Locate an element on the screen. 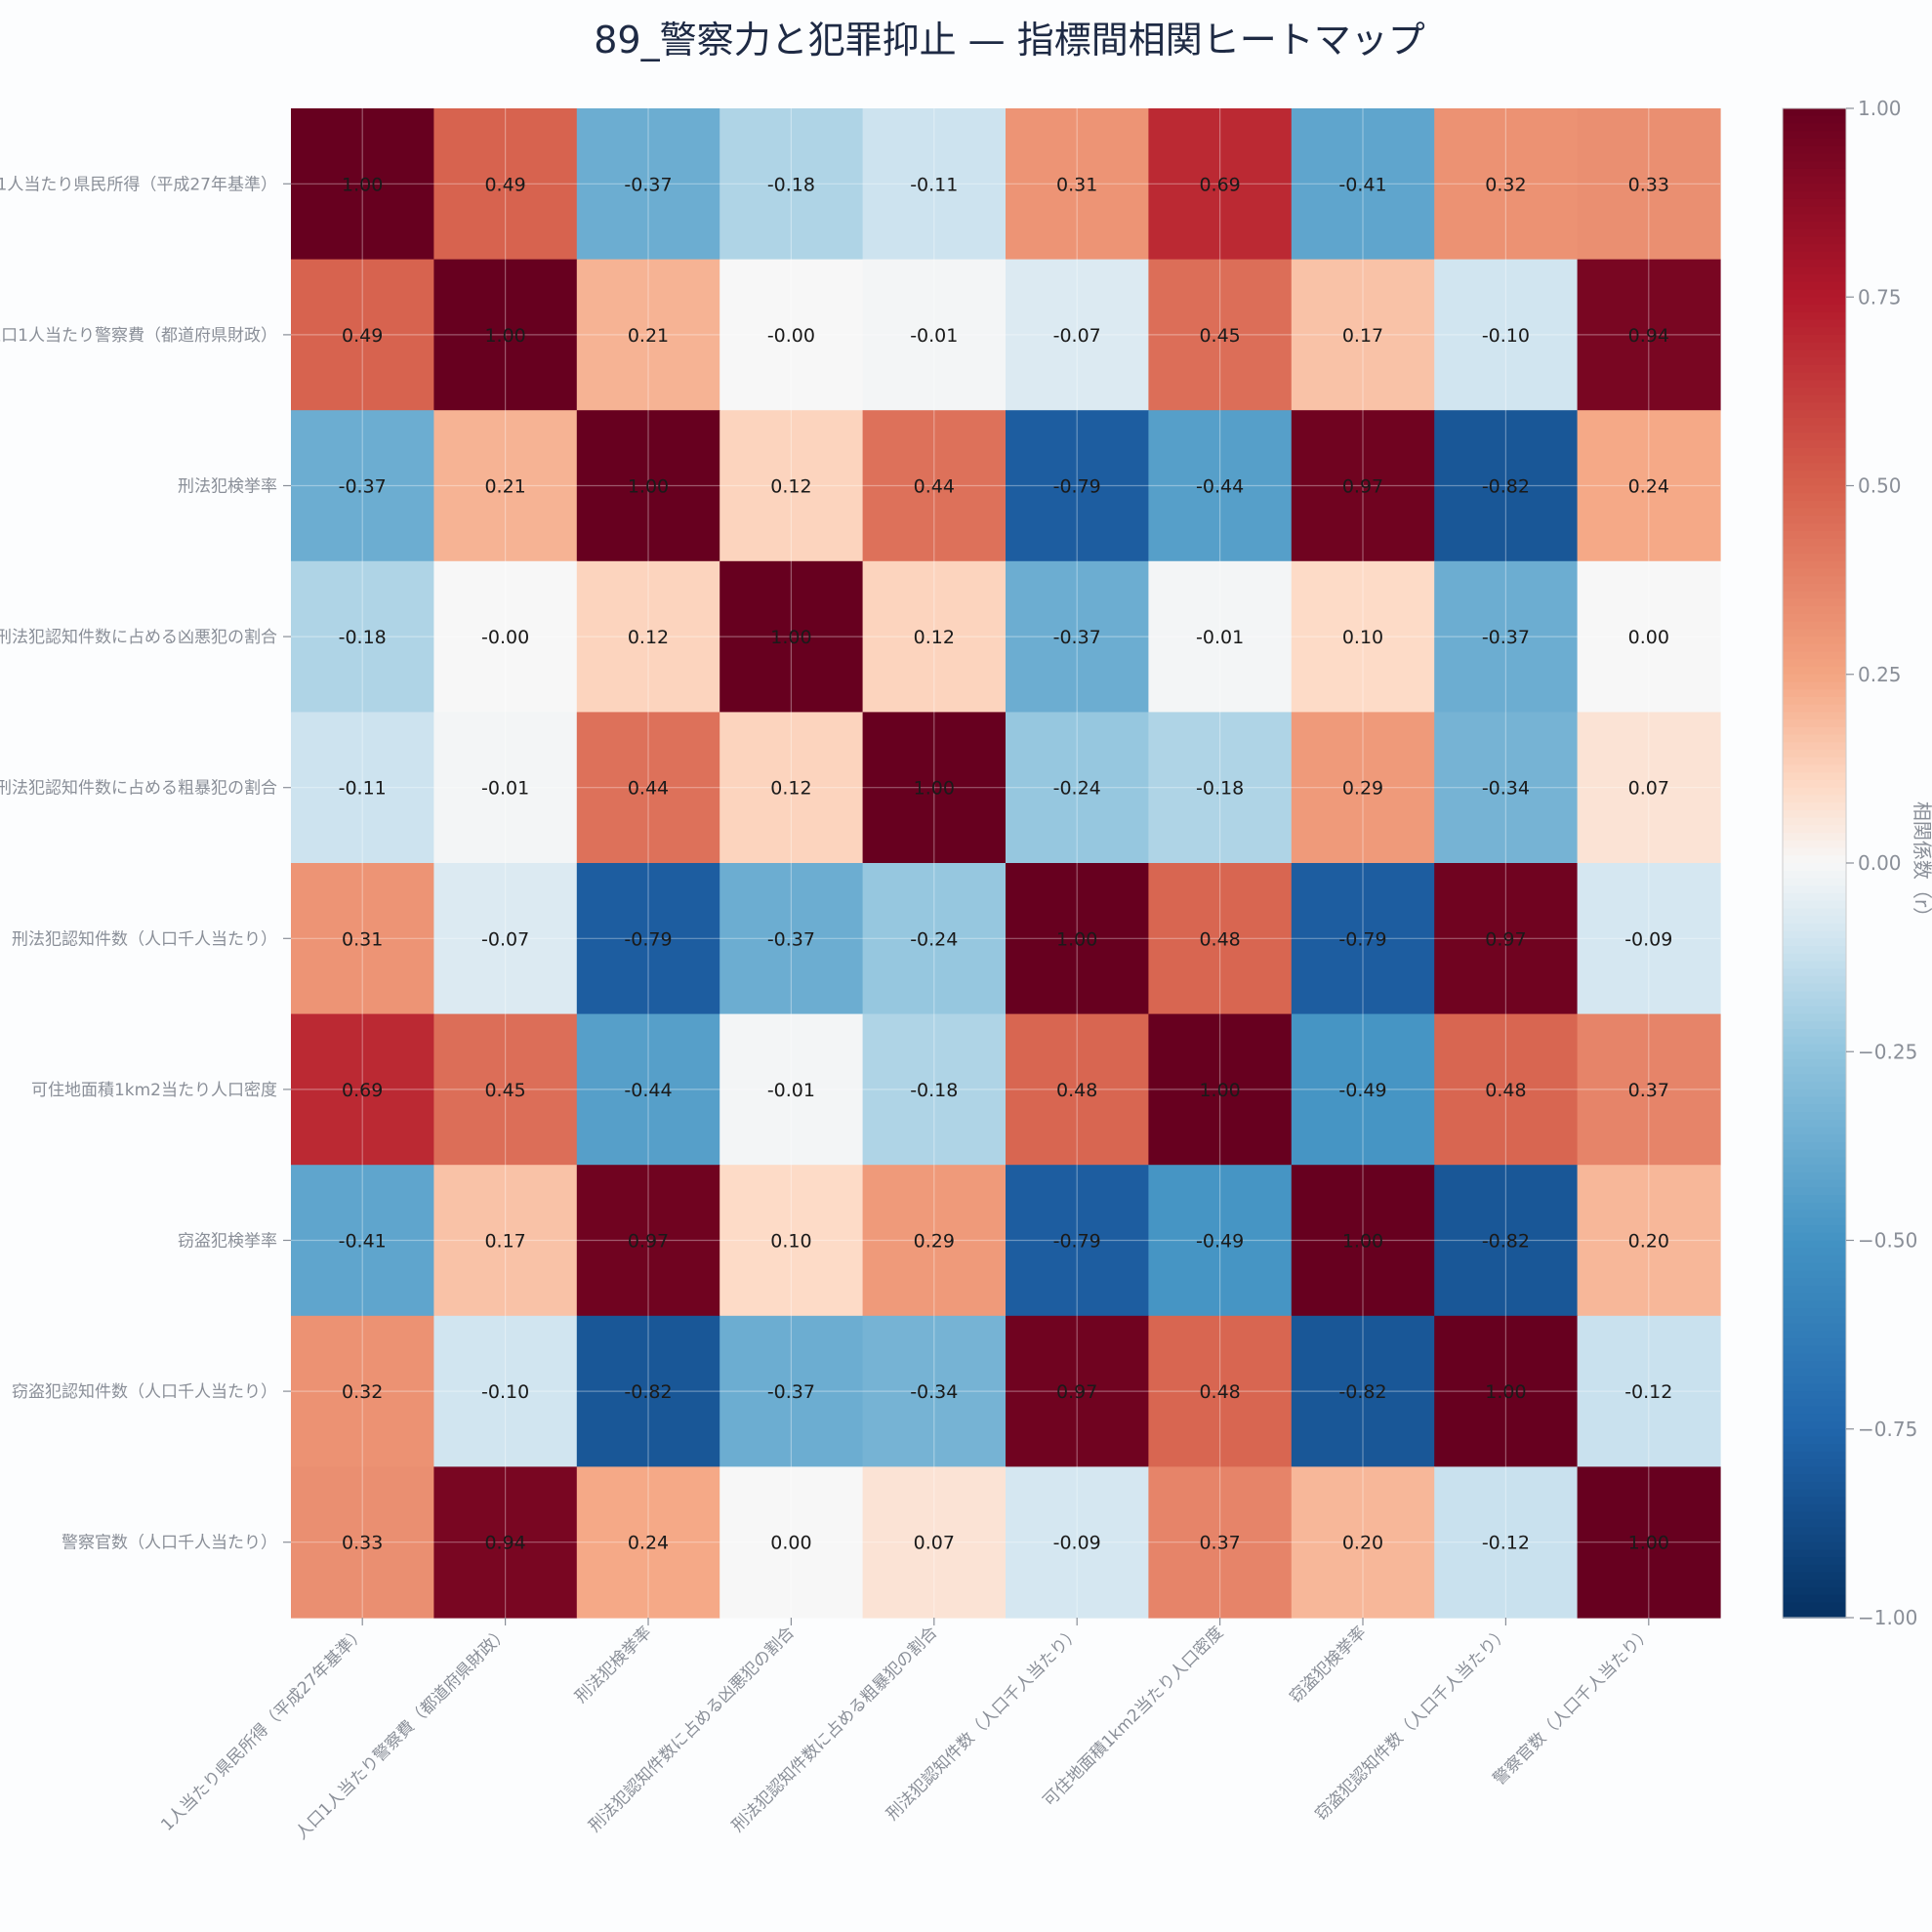 The width and height of the screenshot is (1932, 1932). colorbar-label: 相関係数（r） is located at coordinates (1921, 864).